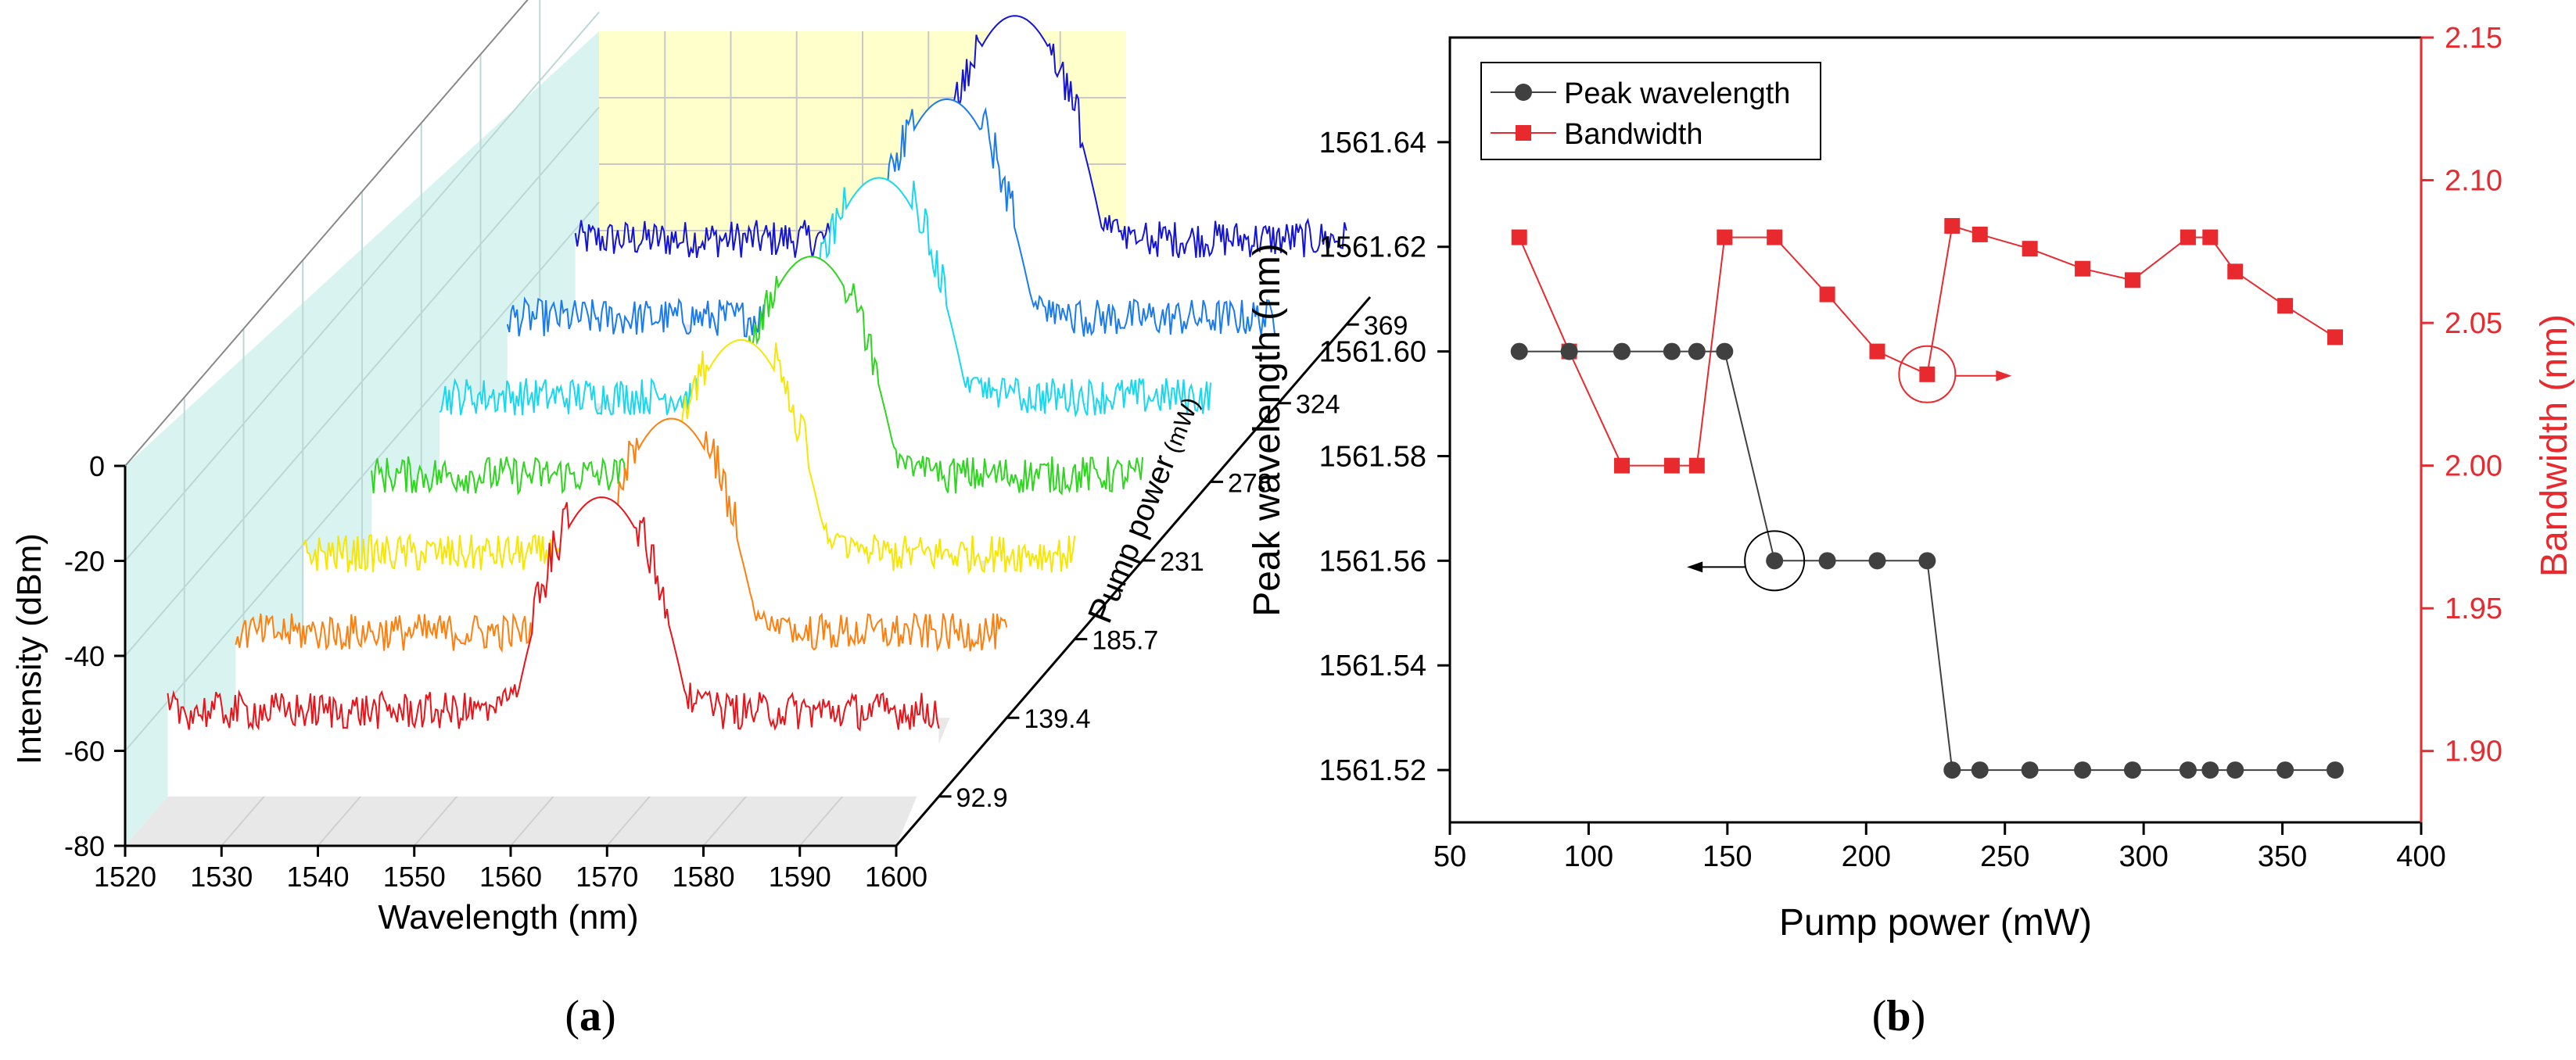 The image size is (2576, 1060). I want to click on y-tick-label: 1561.58, so click(1372, 456).